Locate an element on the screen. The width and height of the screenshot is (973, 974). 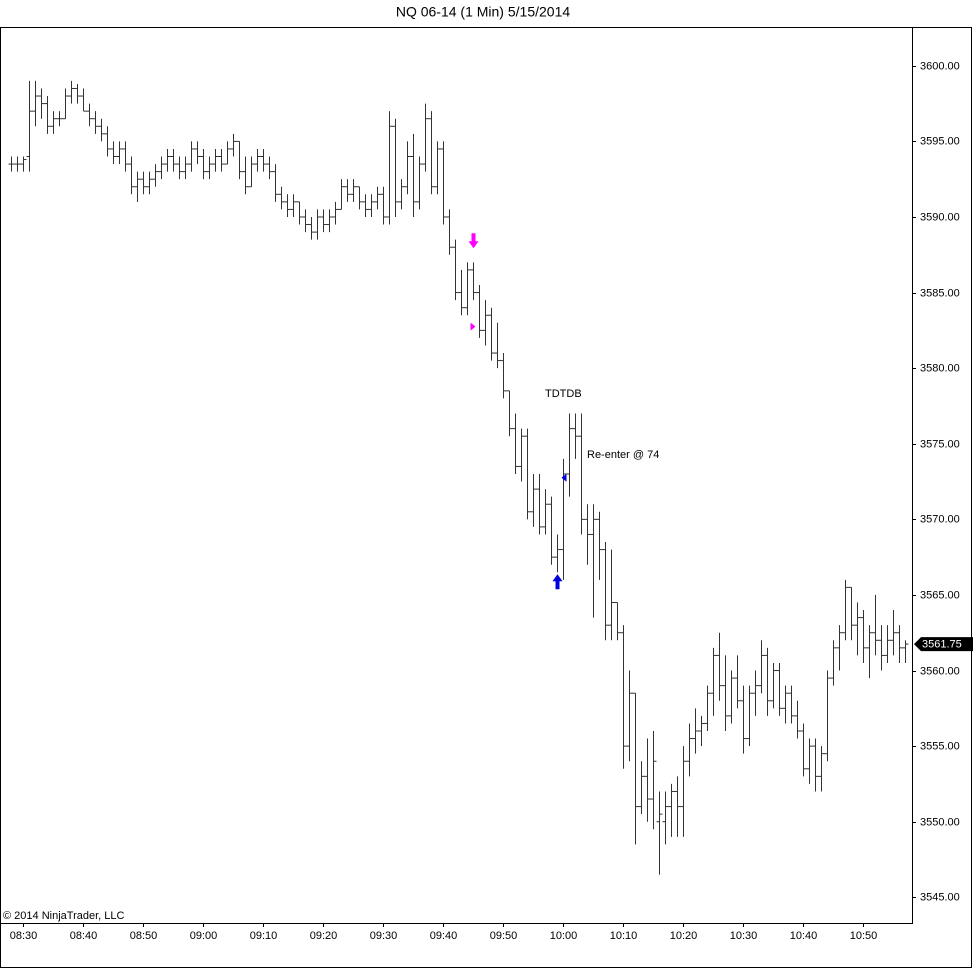
x-tick-label: 09:30 is located at coordinates (384, 936).